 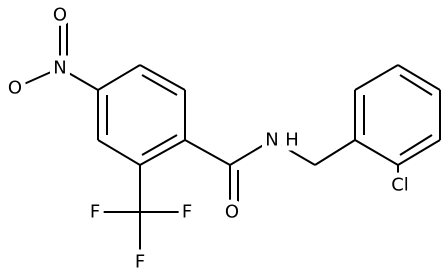 I want to click on atom-label: H, so click(x=292, y=140).